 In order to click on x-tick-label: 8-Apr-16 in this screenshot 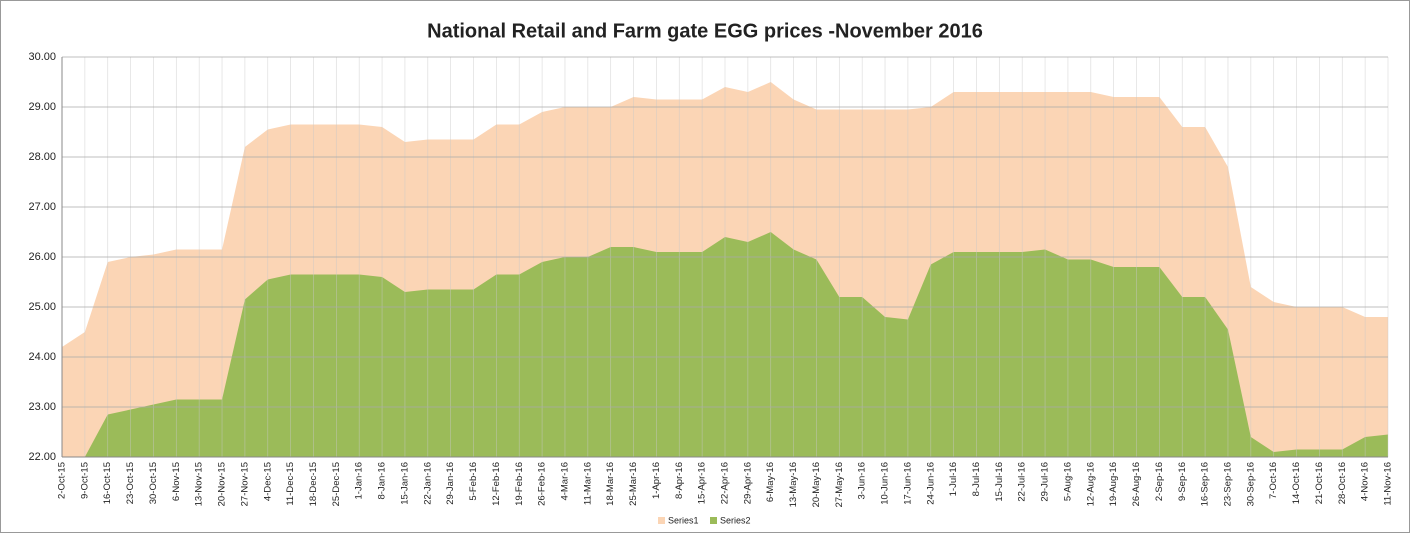, I will do `click(679, 480)`.